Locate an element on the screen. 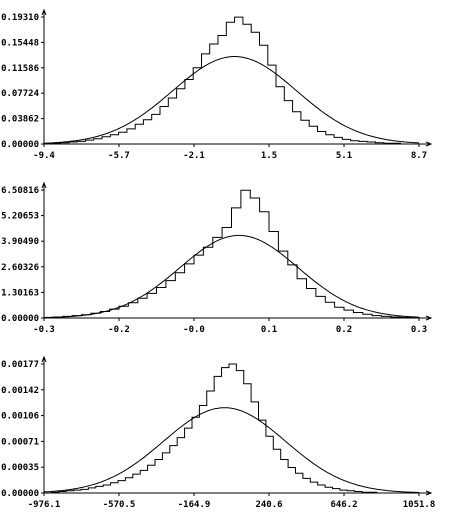  x-tick-label: 240.6 is located at coordinates (268, 505).